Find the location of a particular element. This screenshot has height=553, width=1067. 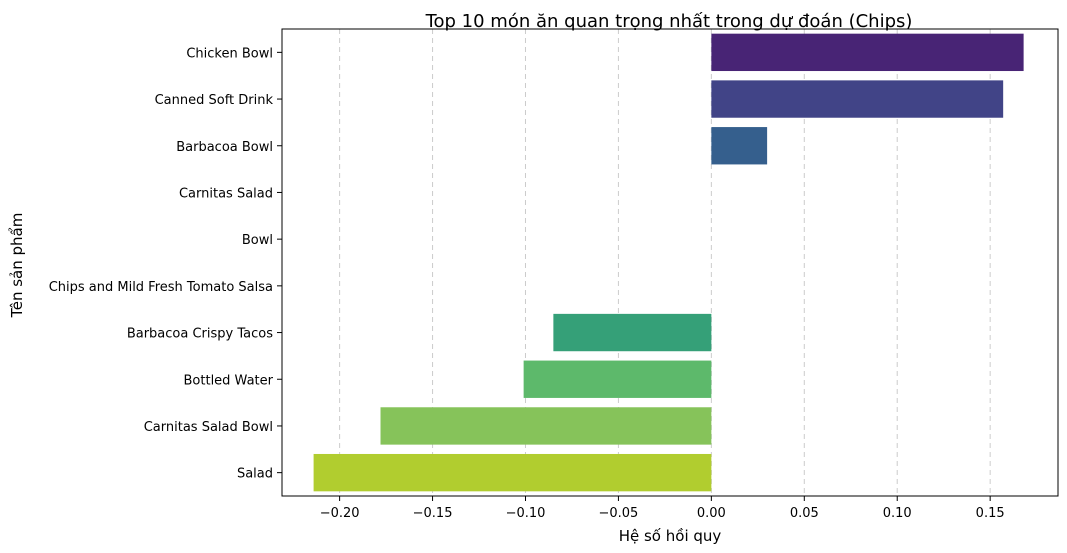

y-tick-label: Chicken Bowl is located at coordinates (229, 53).